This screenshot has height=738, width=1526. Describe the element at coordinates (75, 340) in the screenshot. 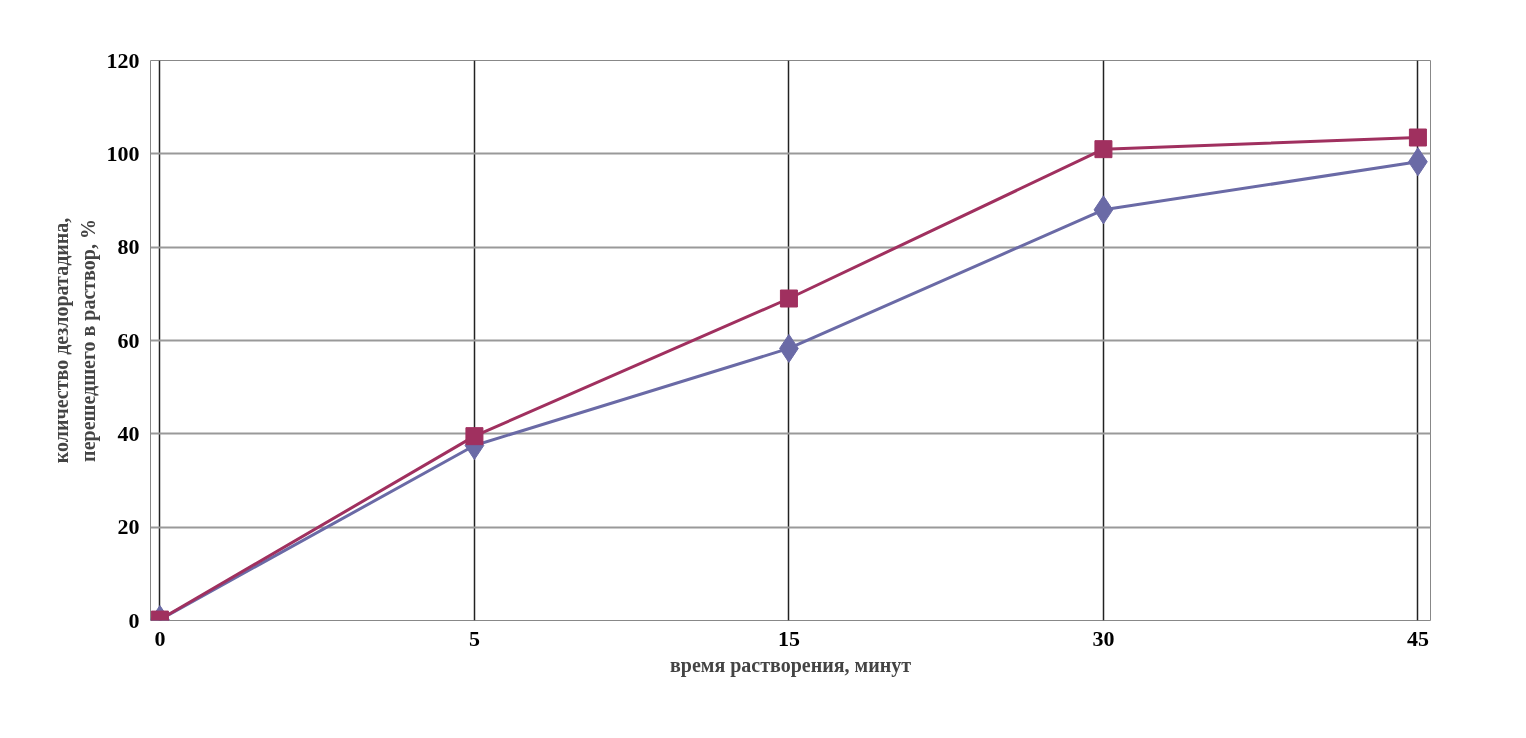

I see `y-axis-title: количество дезлоратадина, перешедшего в раствор, %` at that location.